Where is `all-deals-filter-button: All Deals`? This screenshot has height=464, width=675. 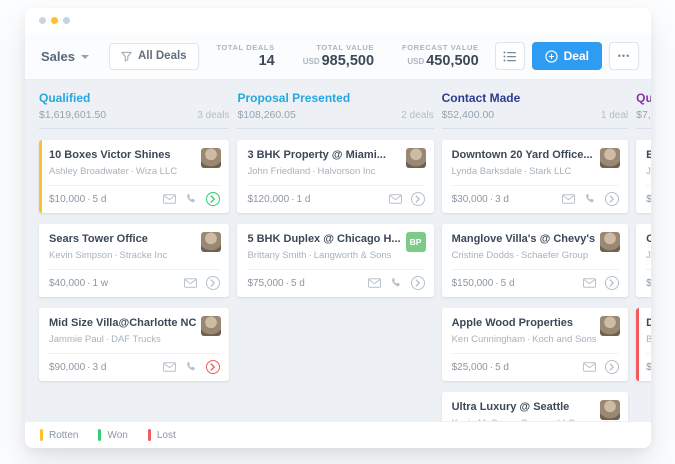
all-deals-filter-button: All Deals is located at coordinates (153, 56).